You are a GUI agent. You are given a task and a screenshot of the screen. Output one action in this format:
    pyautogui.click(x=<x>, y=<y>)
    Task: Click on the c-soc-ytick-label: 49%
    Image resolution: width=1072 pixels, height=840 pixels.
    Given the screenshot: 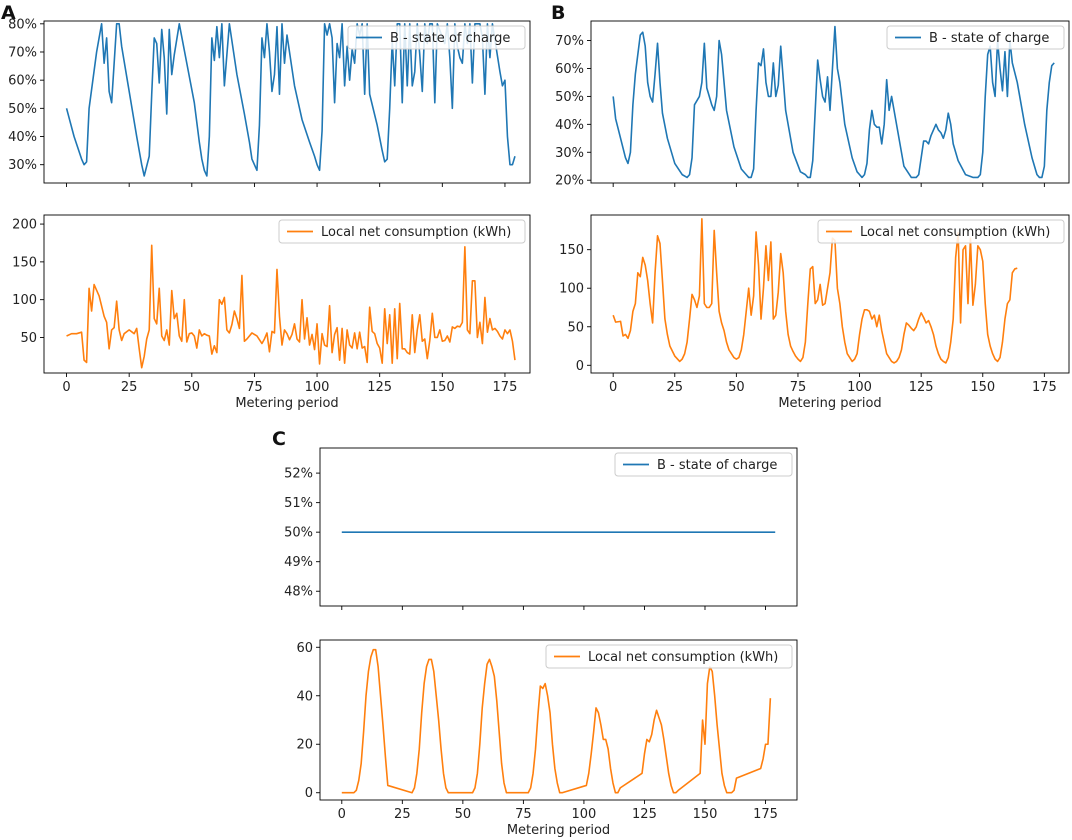 What is the action you would take?
    pyautogui.click(x=298, y=562)
    